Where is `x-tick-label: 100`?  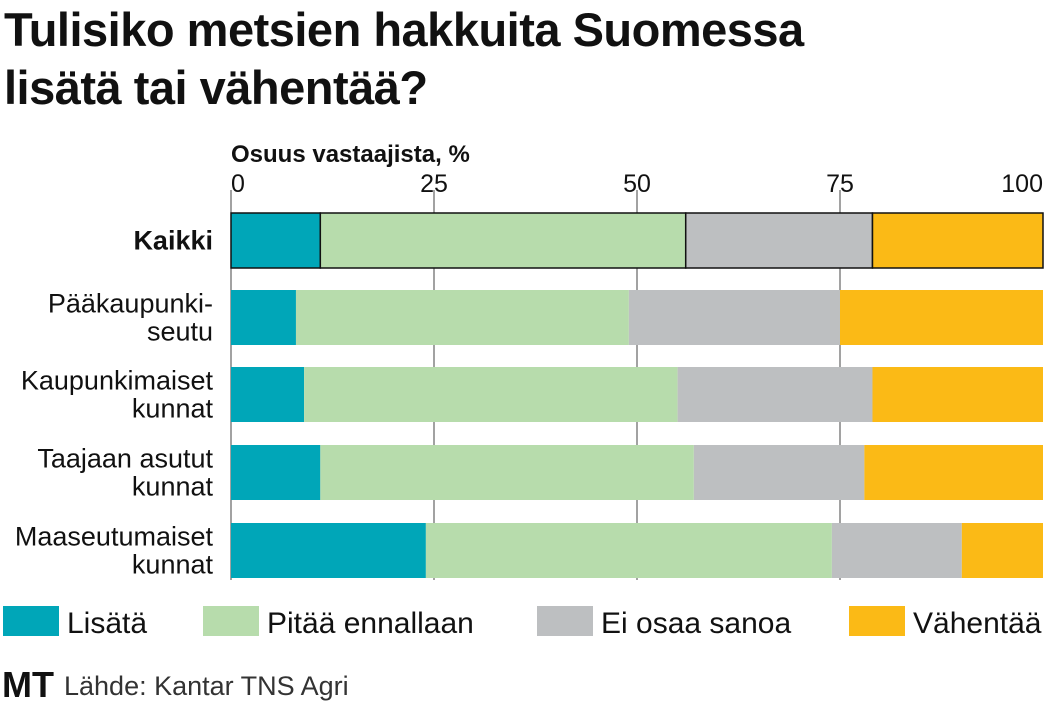
x-tick-label: 100 is located at coordinates (1022, 184).